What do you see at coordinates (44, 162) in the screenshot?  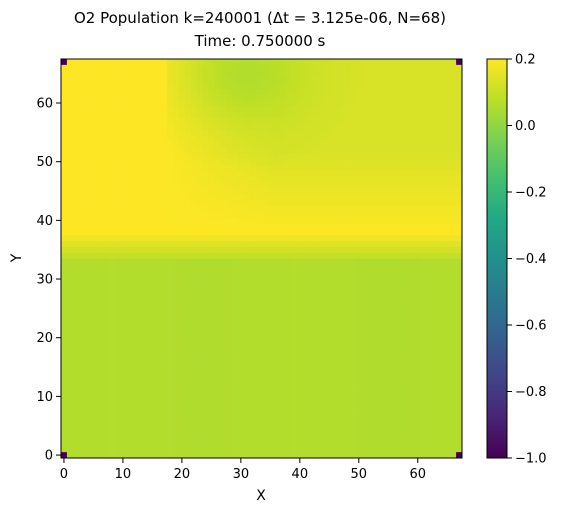 I see `y-tick-label: 50` at bounding box center [44, 162].